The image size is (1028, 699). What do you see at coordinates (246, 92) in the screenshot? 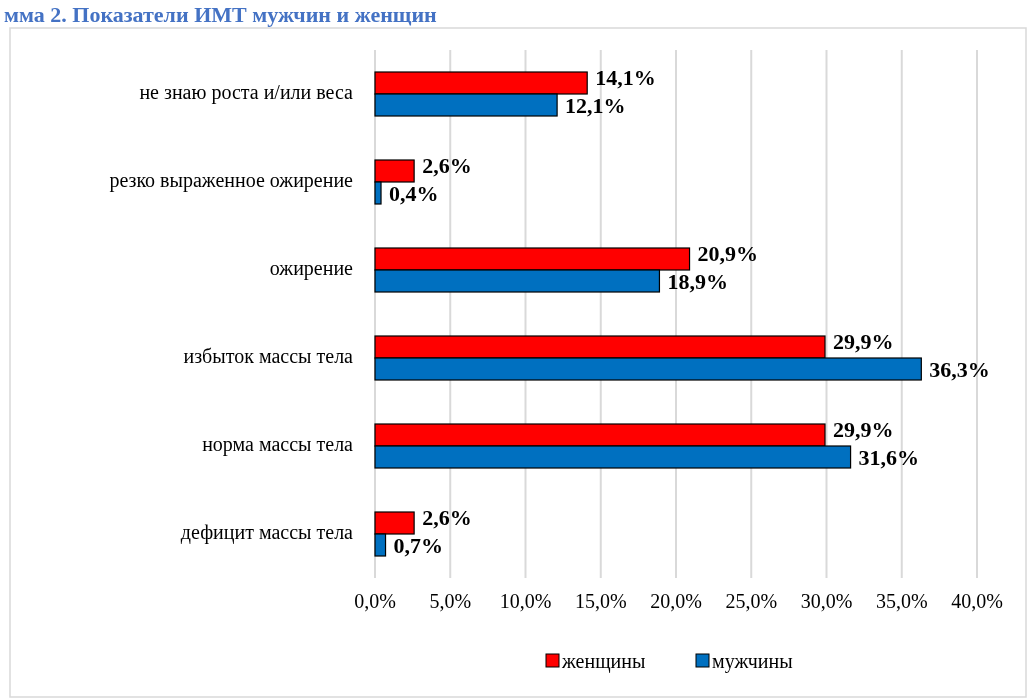
I see `y-tick-label: не знаю роста и/или веса` at bounding box center [246, 92].